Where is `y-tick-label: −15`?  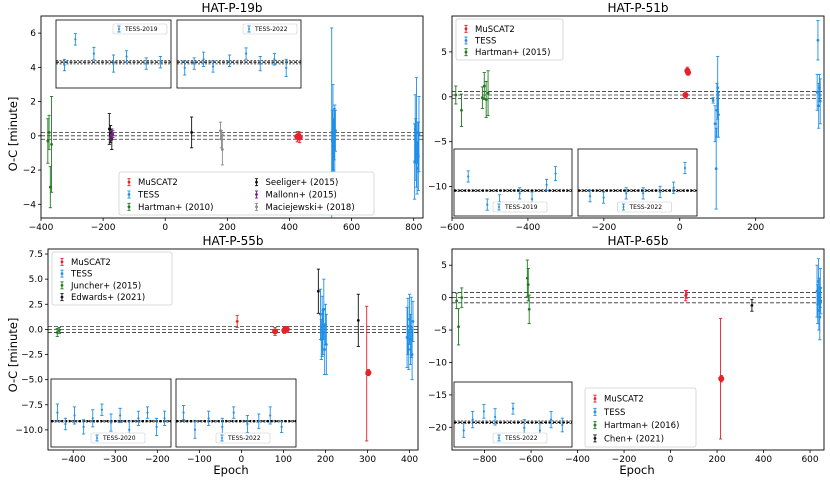
y-tick-label: −15 is located at coordinates (437, 396).